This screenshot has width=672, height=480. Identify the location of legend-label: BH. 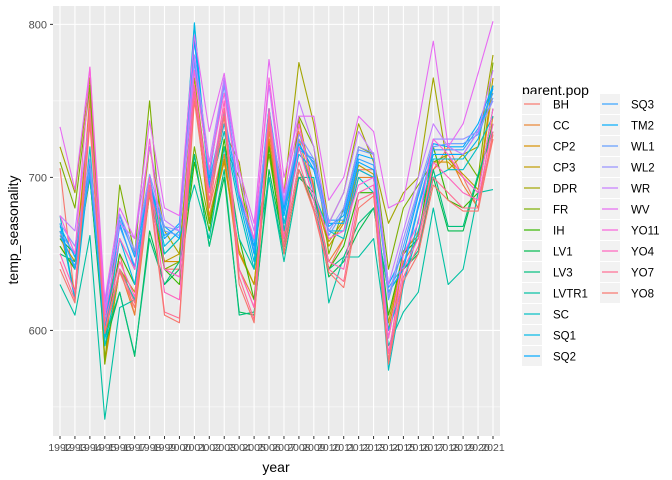
(561, 106).